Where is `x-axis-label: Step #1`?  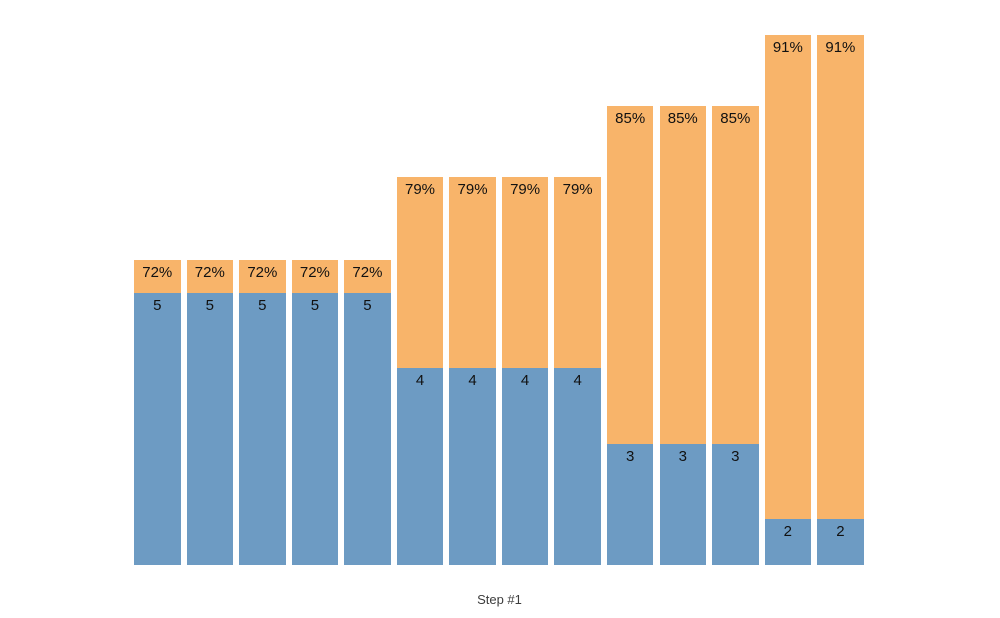 x-axis-label: Step #1 is located at coordinates (499, 599).